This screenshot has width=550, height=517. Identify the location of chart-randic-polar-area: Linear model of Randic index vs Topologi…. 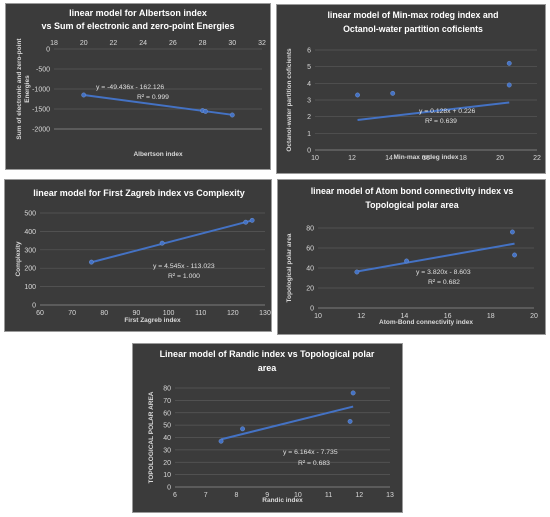
(271, 426).